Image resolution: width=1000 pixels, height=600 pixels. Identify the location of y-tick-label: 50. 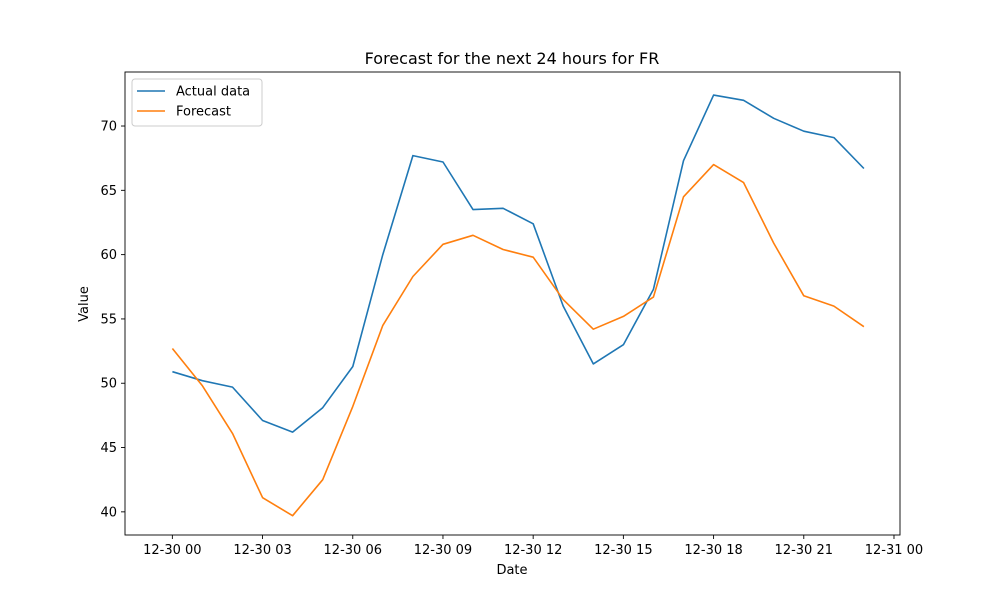
(108, 384).